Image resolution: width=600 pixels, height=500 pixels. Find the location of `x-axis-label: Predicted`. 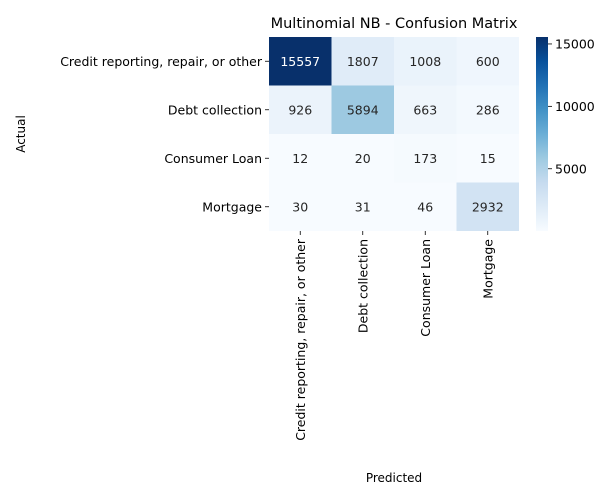

x-axis-label: Predicted is located at coordinates (394, 478).